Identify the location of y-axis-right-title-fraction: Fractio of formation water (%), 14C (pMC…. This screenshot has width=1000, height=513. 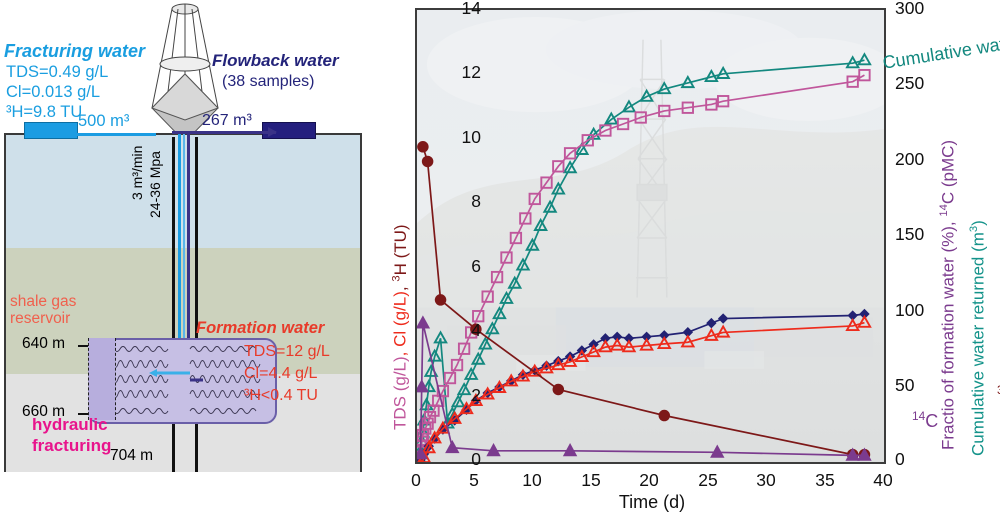
(948, 294).